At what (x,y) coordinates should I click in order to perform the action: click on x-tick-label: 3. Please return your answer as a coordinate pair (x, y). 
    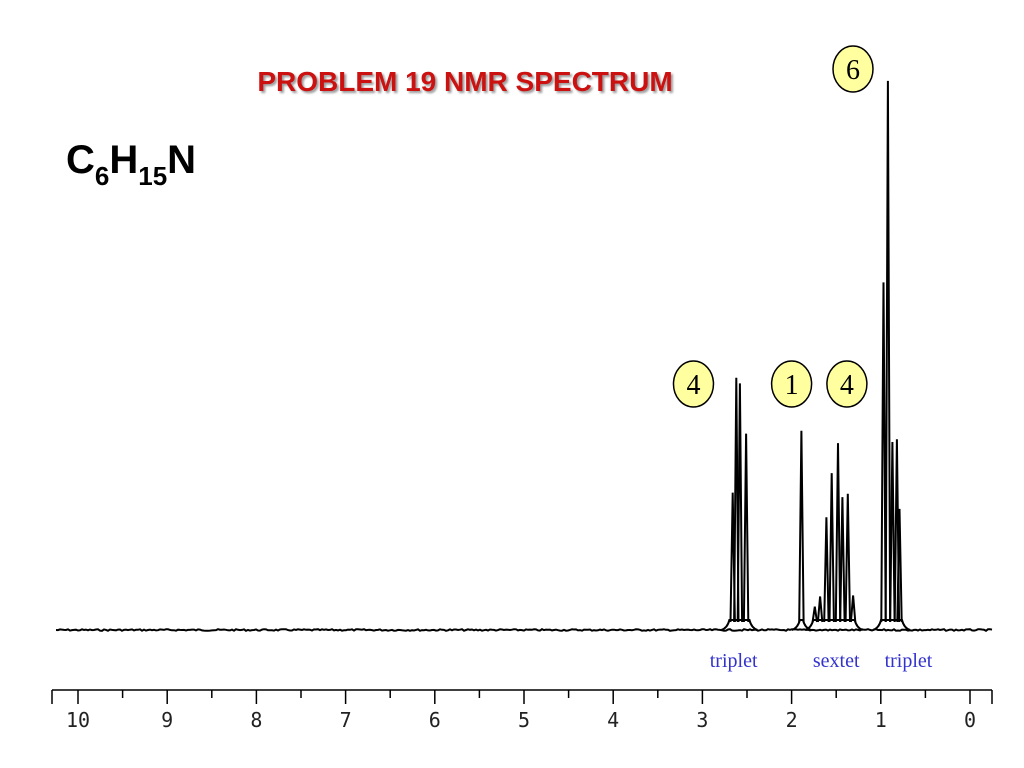
    Looking at the image, I should click on (702, 720).